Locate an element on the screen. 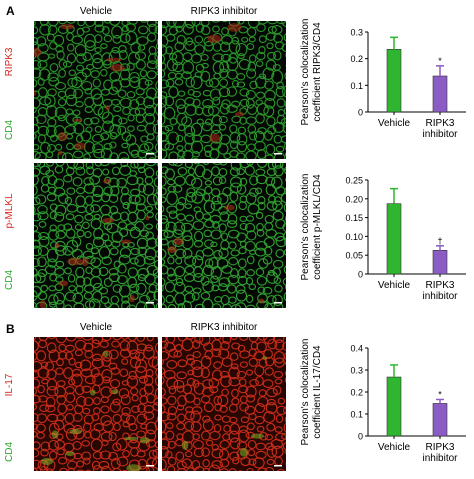  micrograph-background is located at coordinates (224, 90).